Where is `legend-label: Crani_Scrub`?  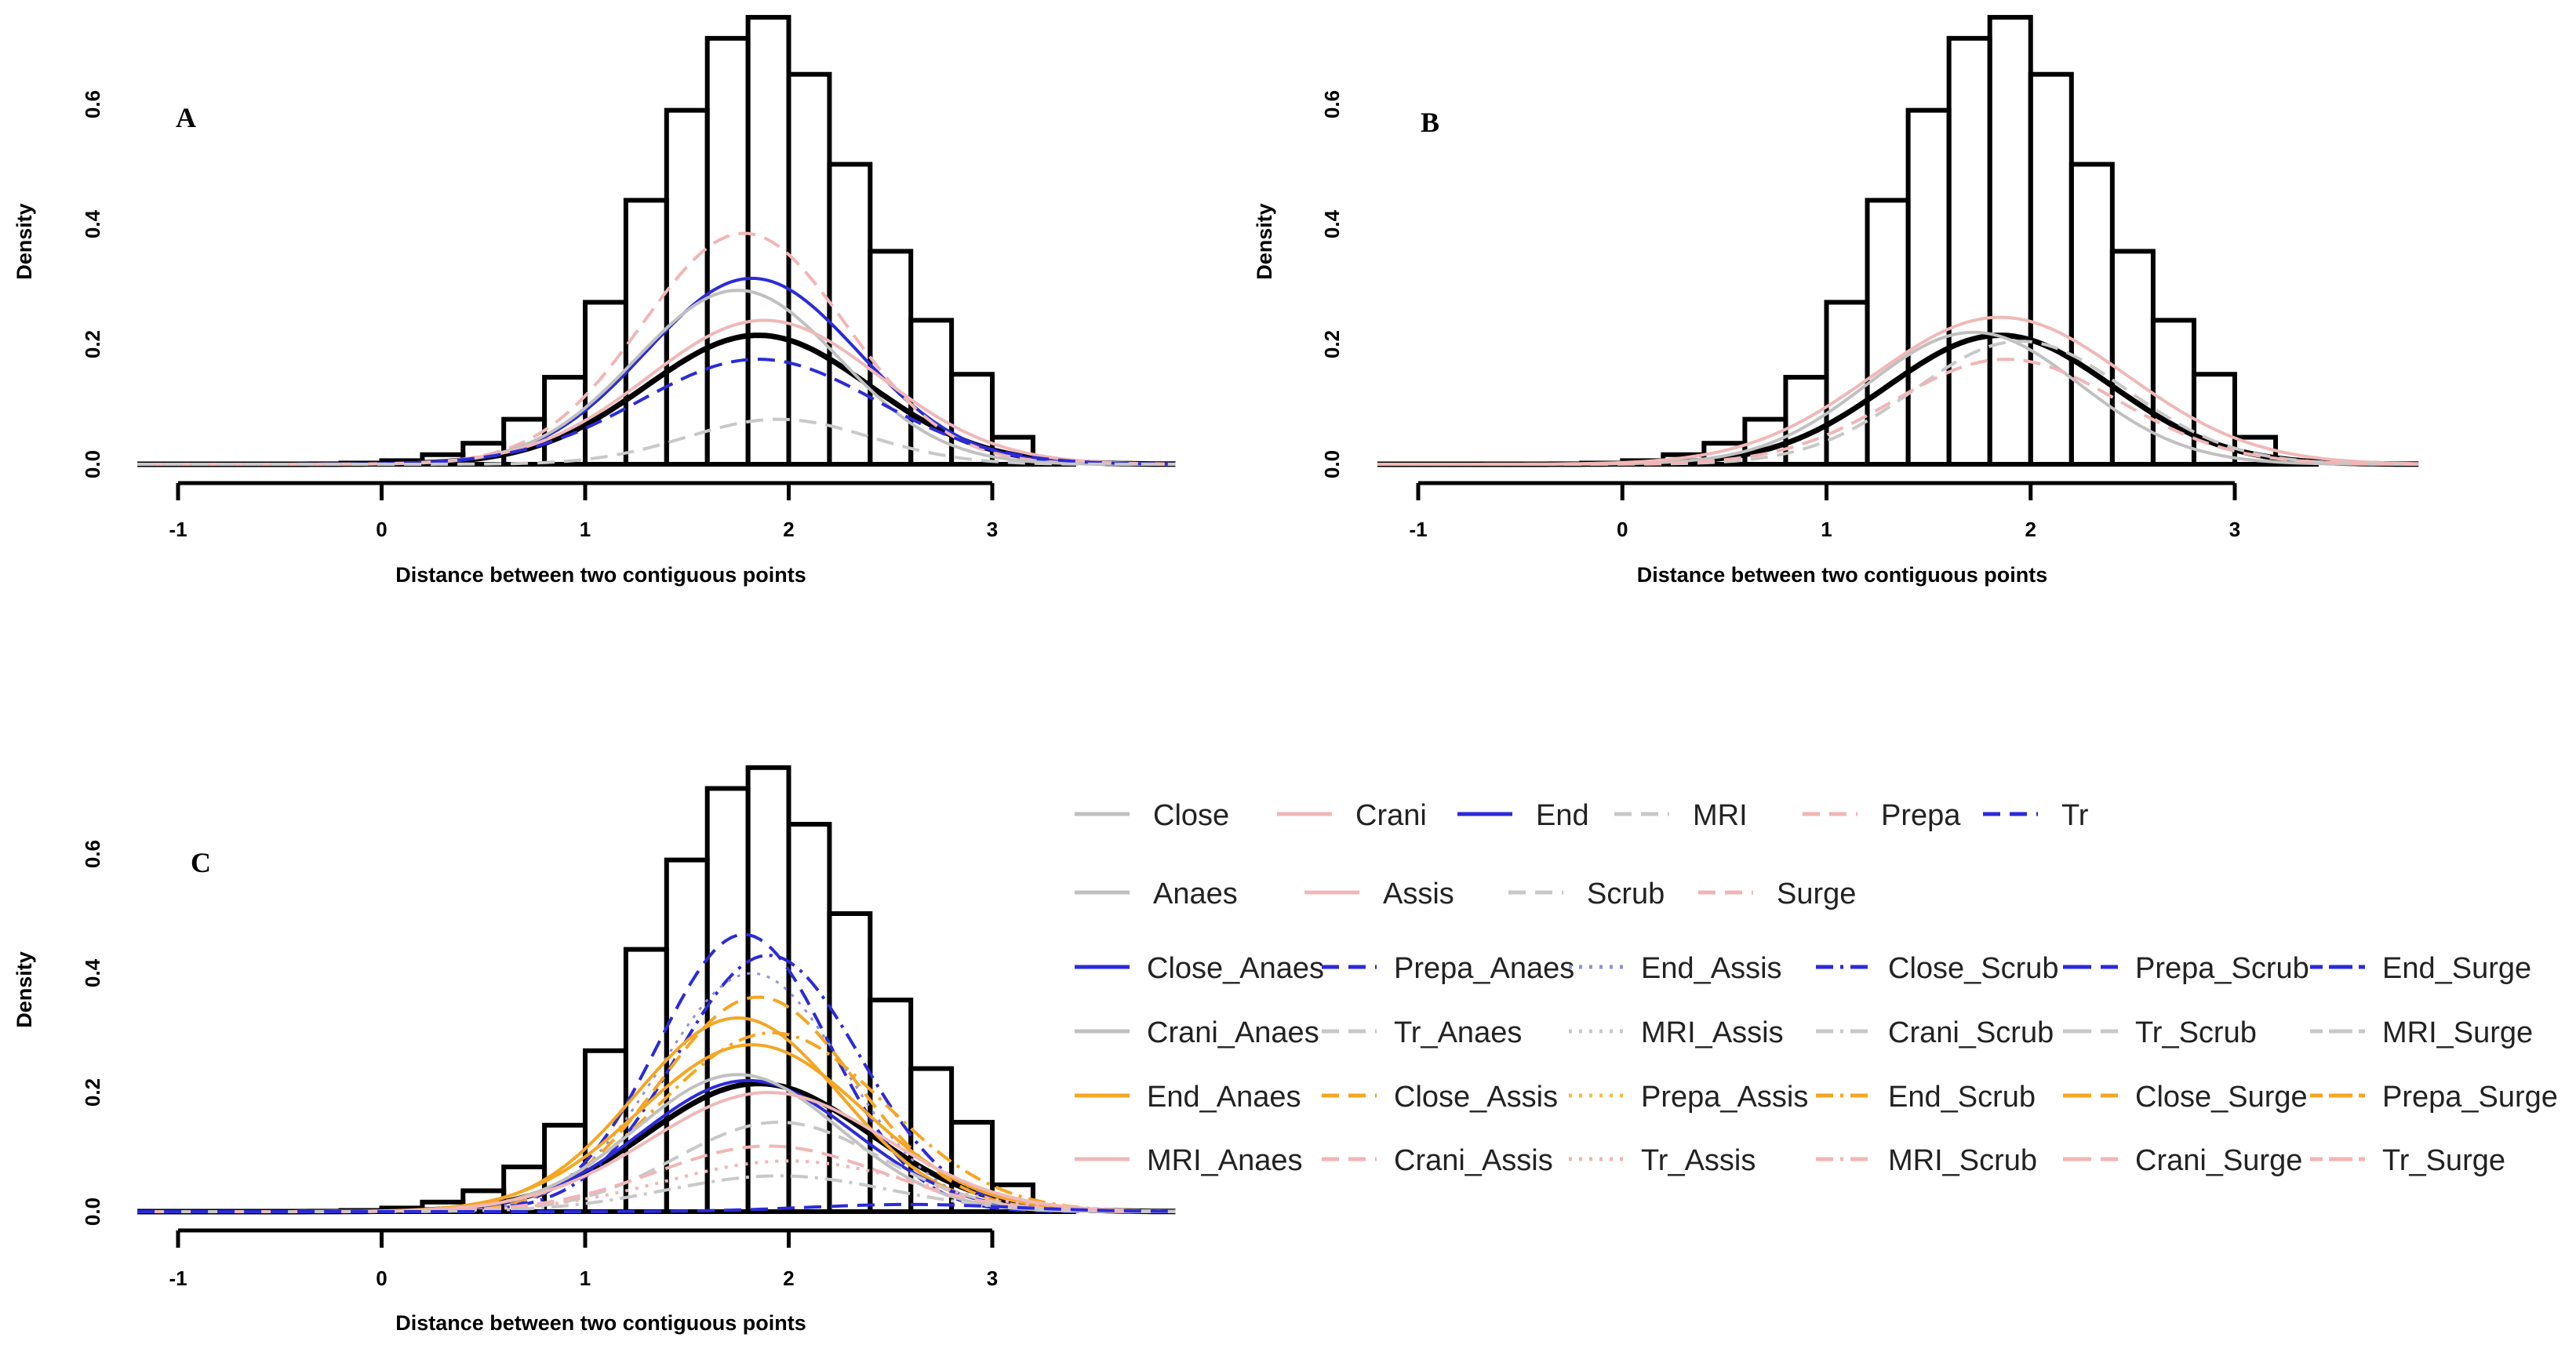 legend-label: Crani_Scrub is located at coordinates (1971, 1032).